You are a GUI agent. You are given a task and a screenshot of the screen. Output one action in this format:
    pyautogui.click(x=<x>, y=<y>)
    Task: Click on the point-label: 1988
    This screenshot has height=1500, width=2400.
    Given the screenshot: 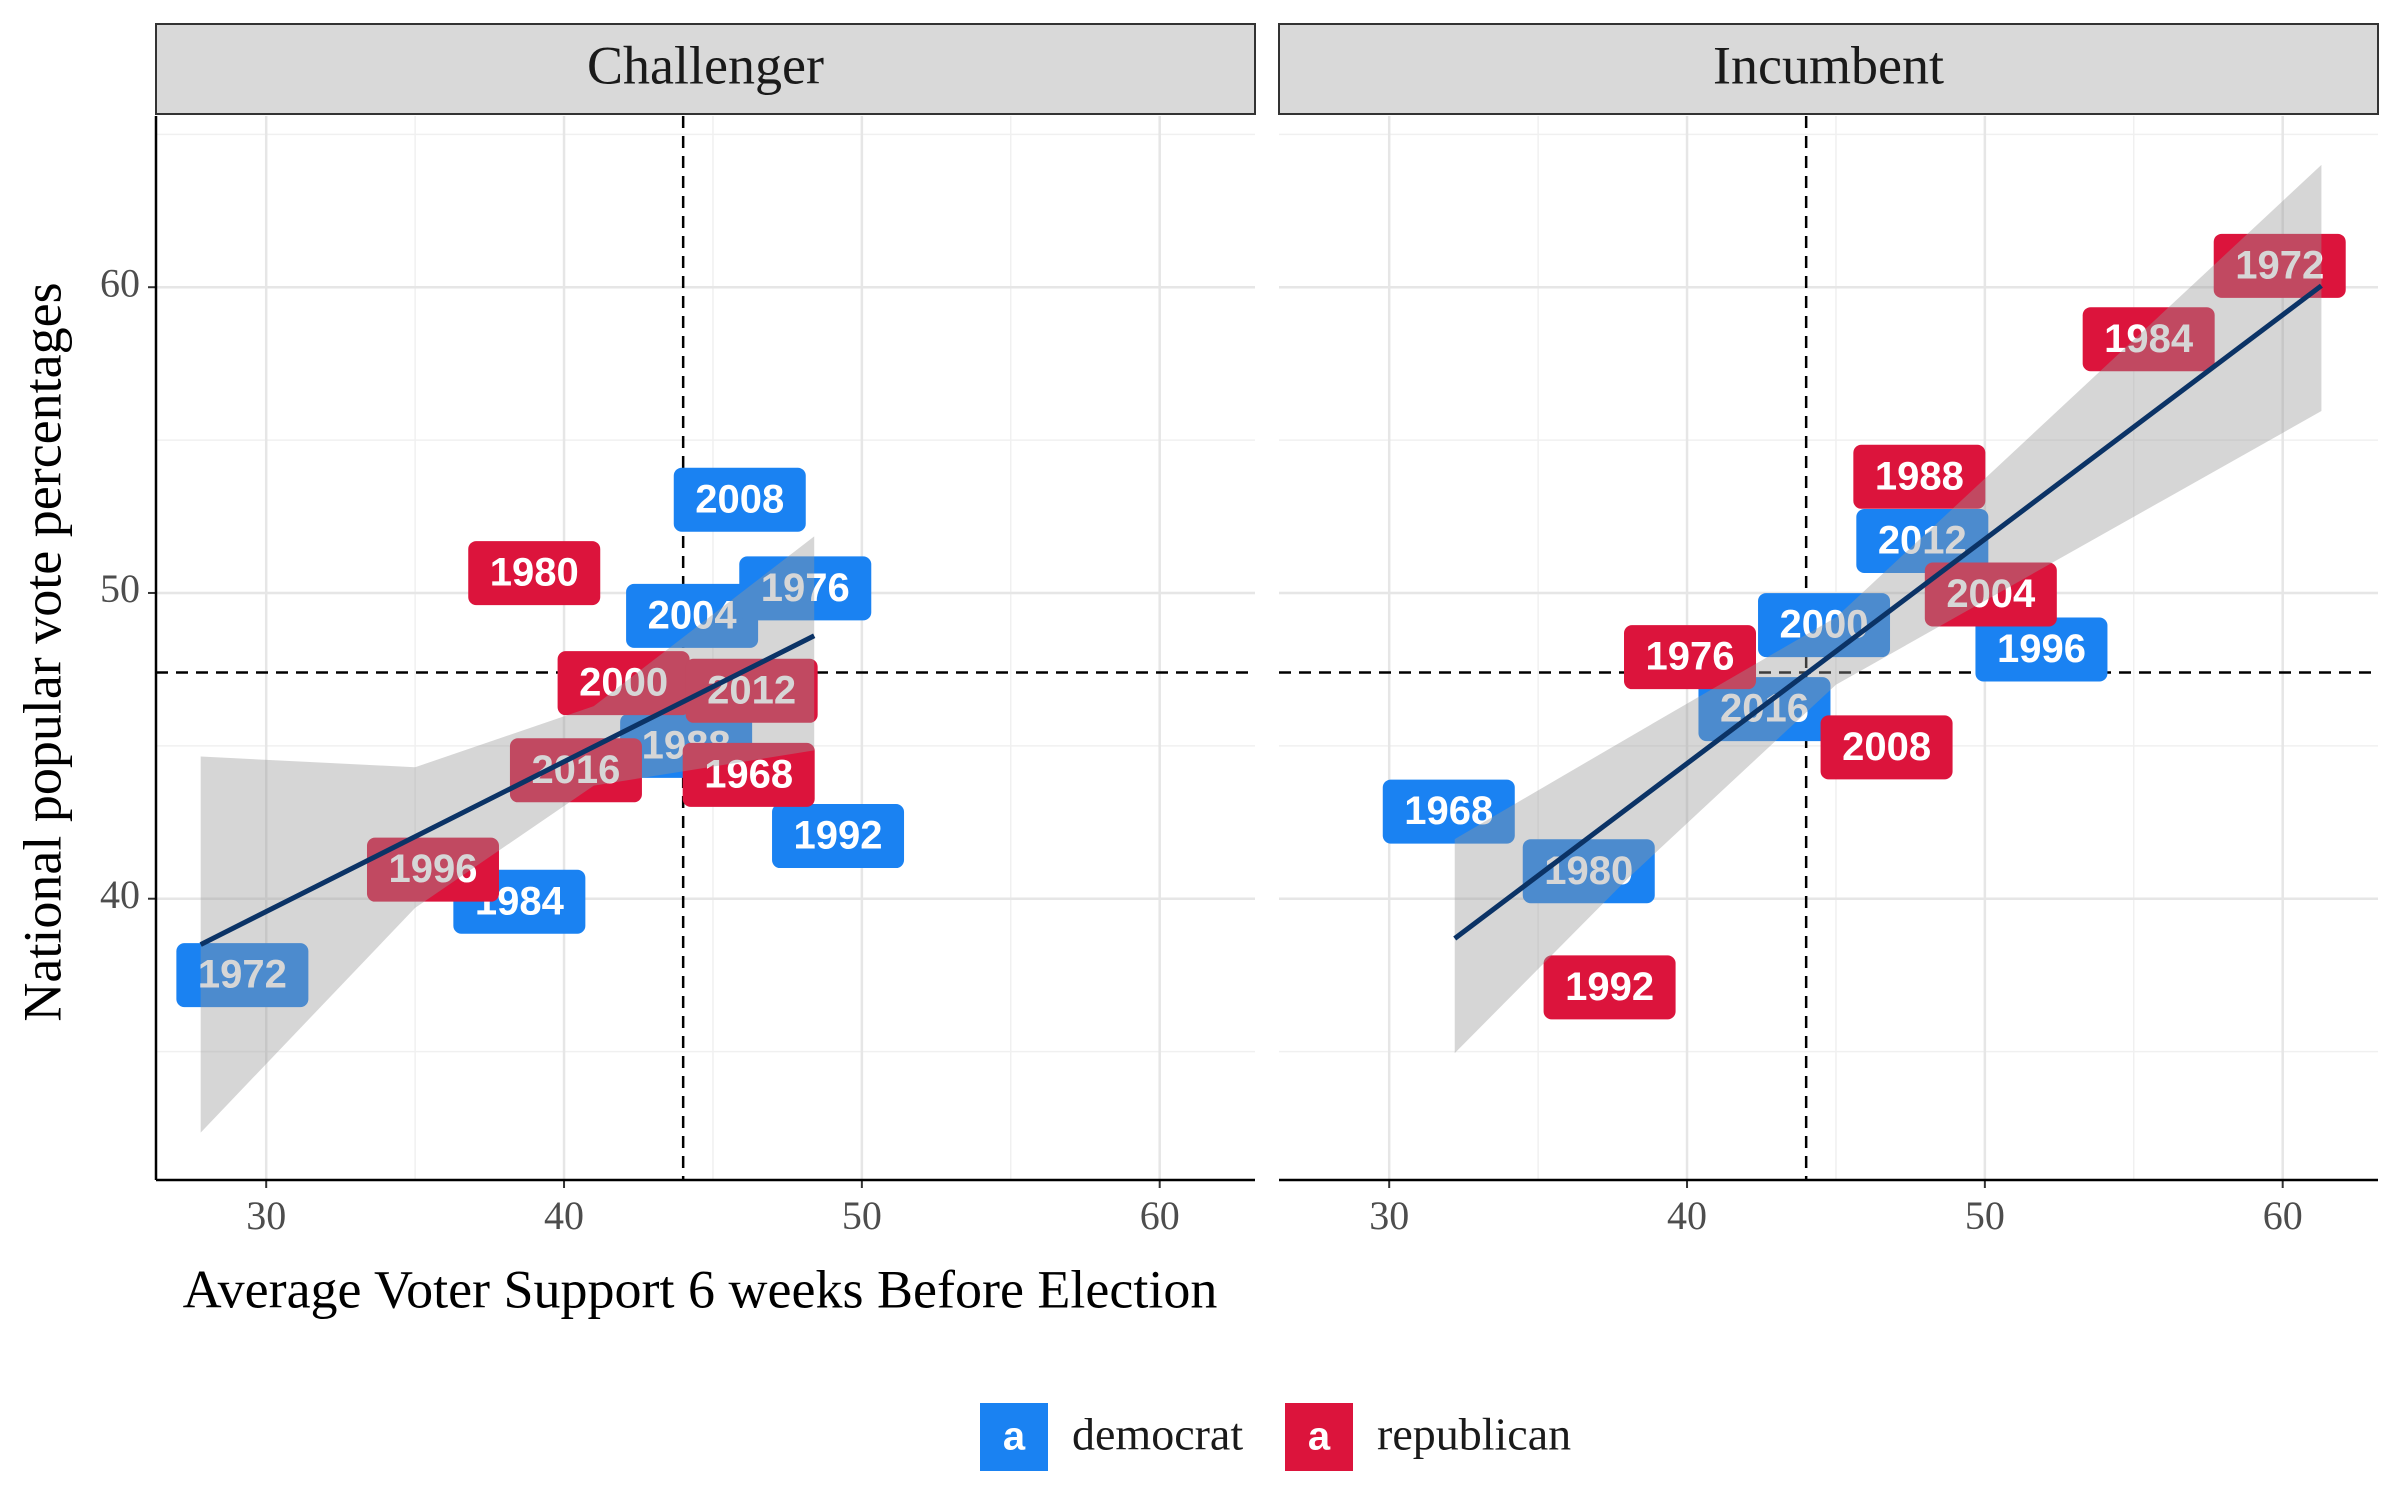 What is the action you would take?
    pyautogui.click(x=1919, y=476)
    